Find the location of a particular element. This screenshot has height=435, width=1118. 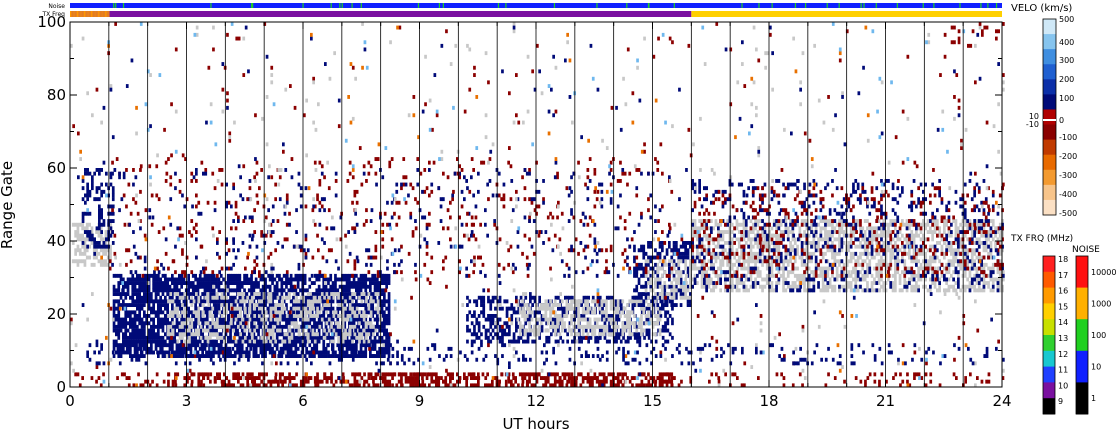

txfreq-tick is located at coordinates (909, 14).